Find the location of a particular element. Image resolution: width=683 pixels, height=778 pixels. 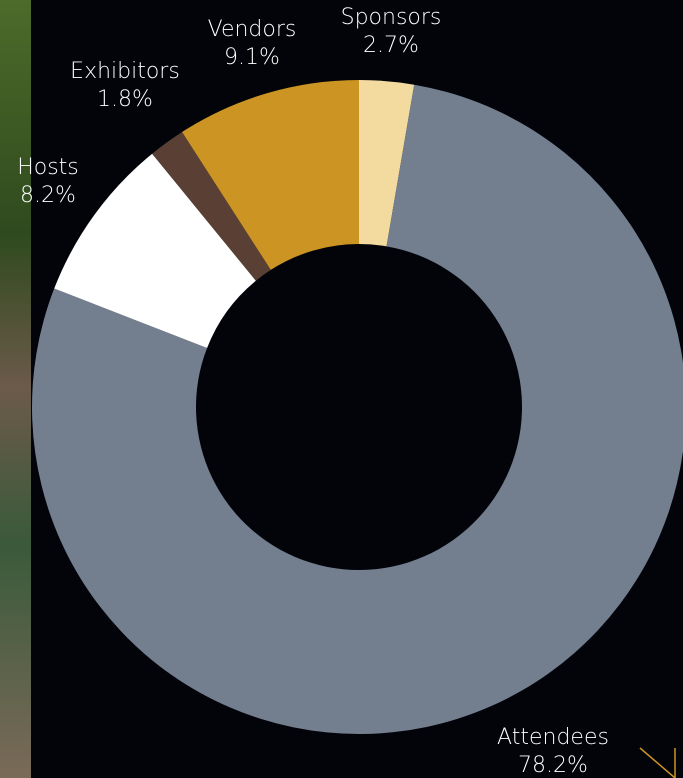

slice-label: Vendors is located at coordinates (252, 29).